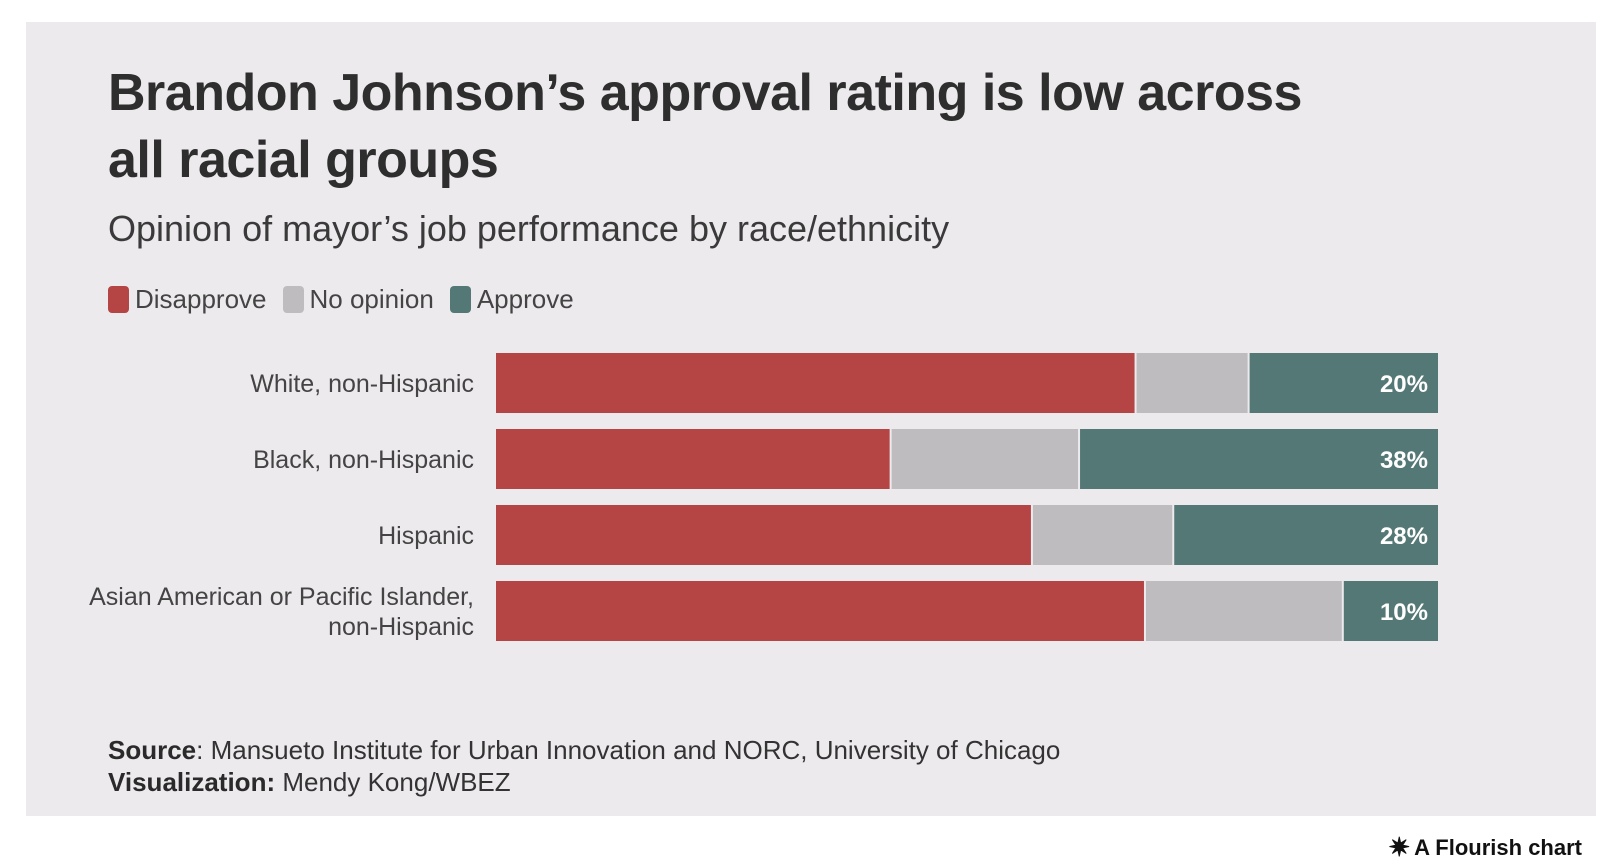  Describe the element at coordinates (525, 299) in the screenshot. I see `legend-label-approve: Approve` at that location.